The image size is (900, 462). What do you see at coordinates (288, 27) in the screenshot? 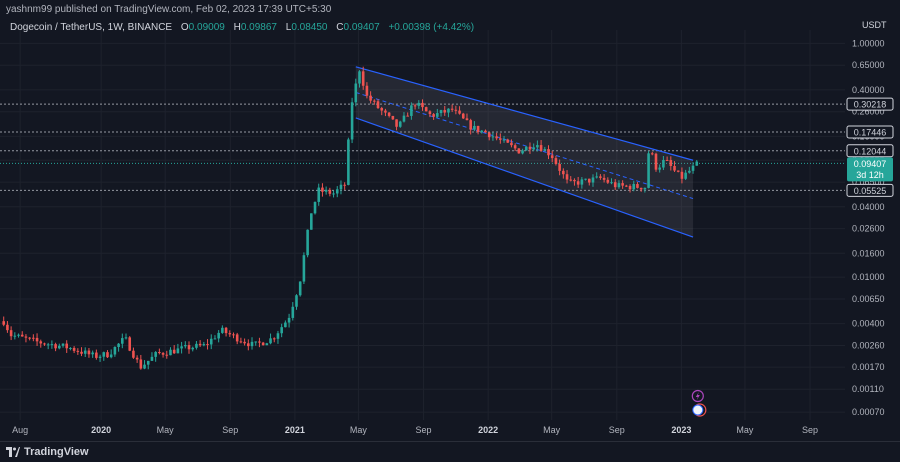
I see `low-label: L` at bounding box center [288, 27].